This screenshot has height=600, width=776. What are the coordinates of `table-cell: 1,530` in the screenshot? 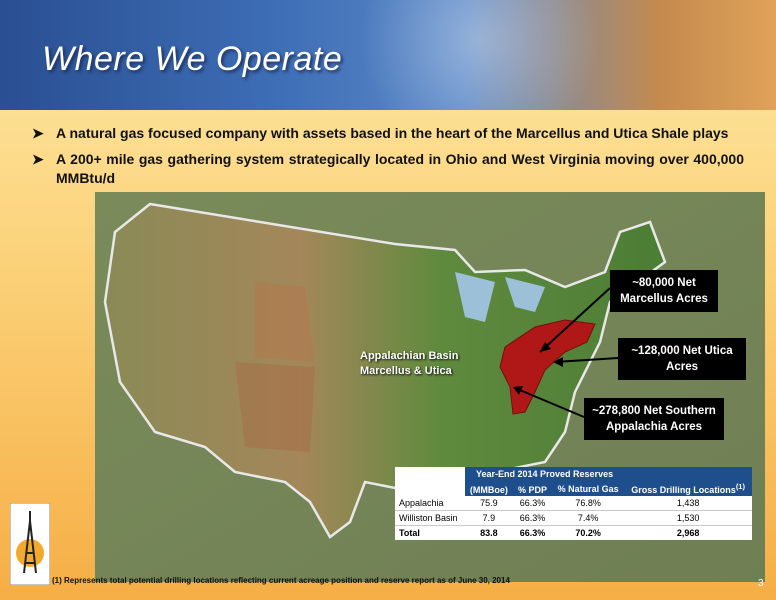 It's located at (688, 518).